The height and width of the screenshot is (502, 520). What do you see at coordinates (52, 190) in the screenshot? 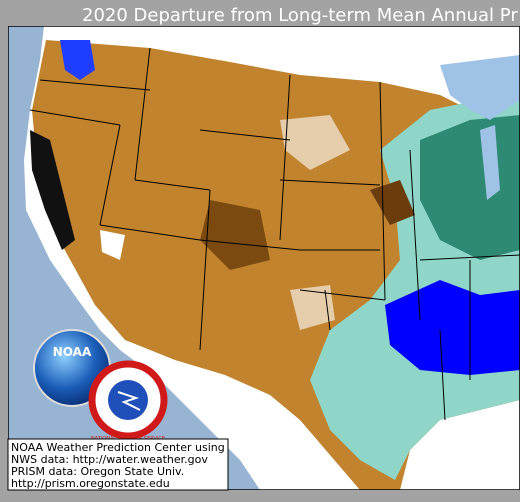
I see `driest-coast` at bounding box center [52, 190].